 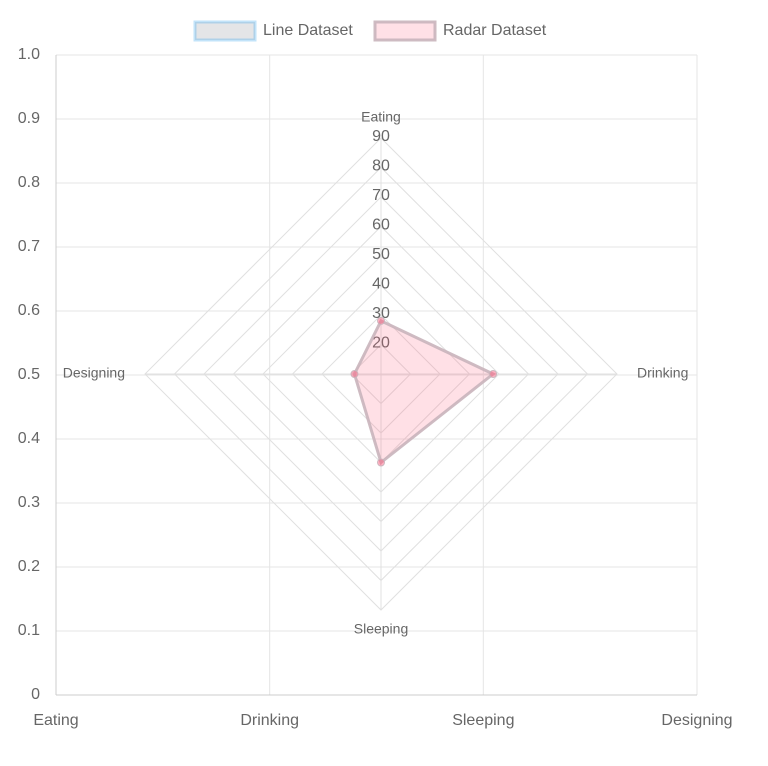 What do you see at coordinates (35, 694) in the screenshot?
I see `y-tick-label: 0` at bounding box center [35, 694].